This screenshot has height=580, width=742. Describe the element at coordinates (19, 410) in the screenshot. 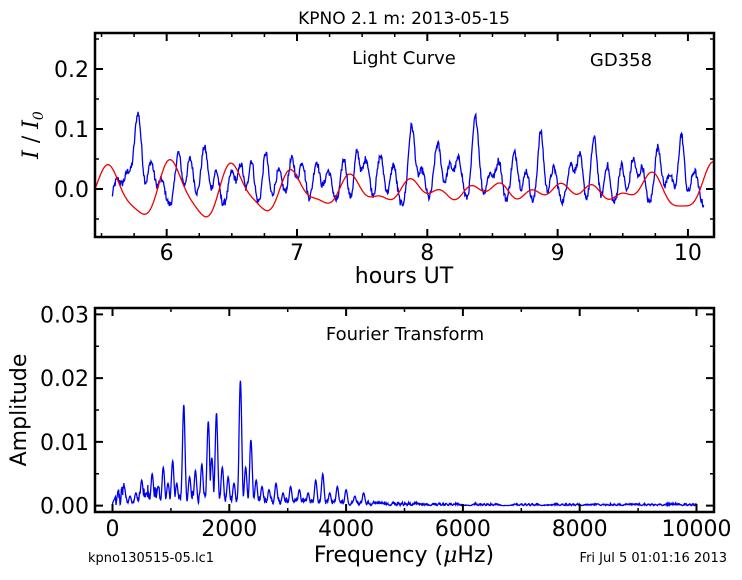

I see `fourier-y-axis-label: Amplitude` at that location.